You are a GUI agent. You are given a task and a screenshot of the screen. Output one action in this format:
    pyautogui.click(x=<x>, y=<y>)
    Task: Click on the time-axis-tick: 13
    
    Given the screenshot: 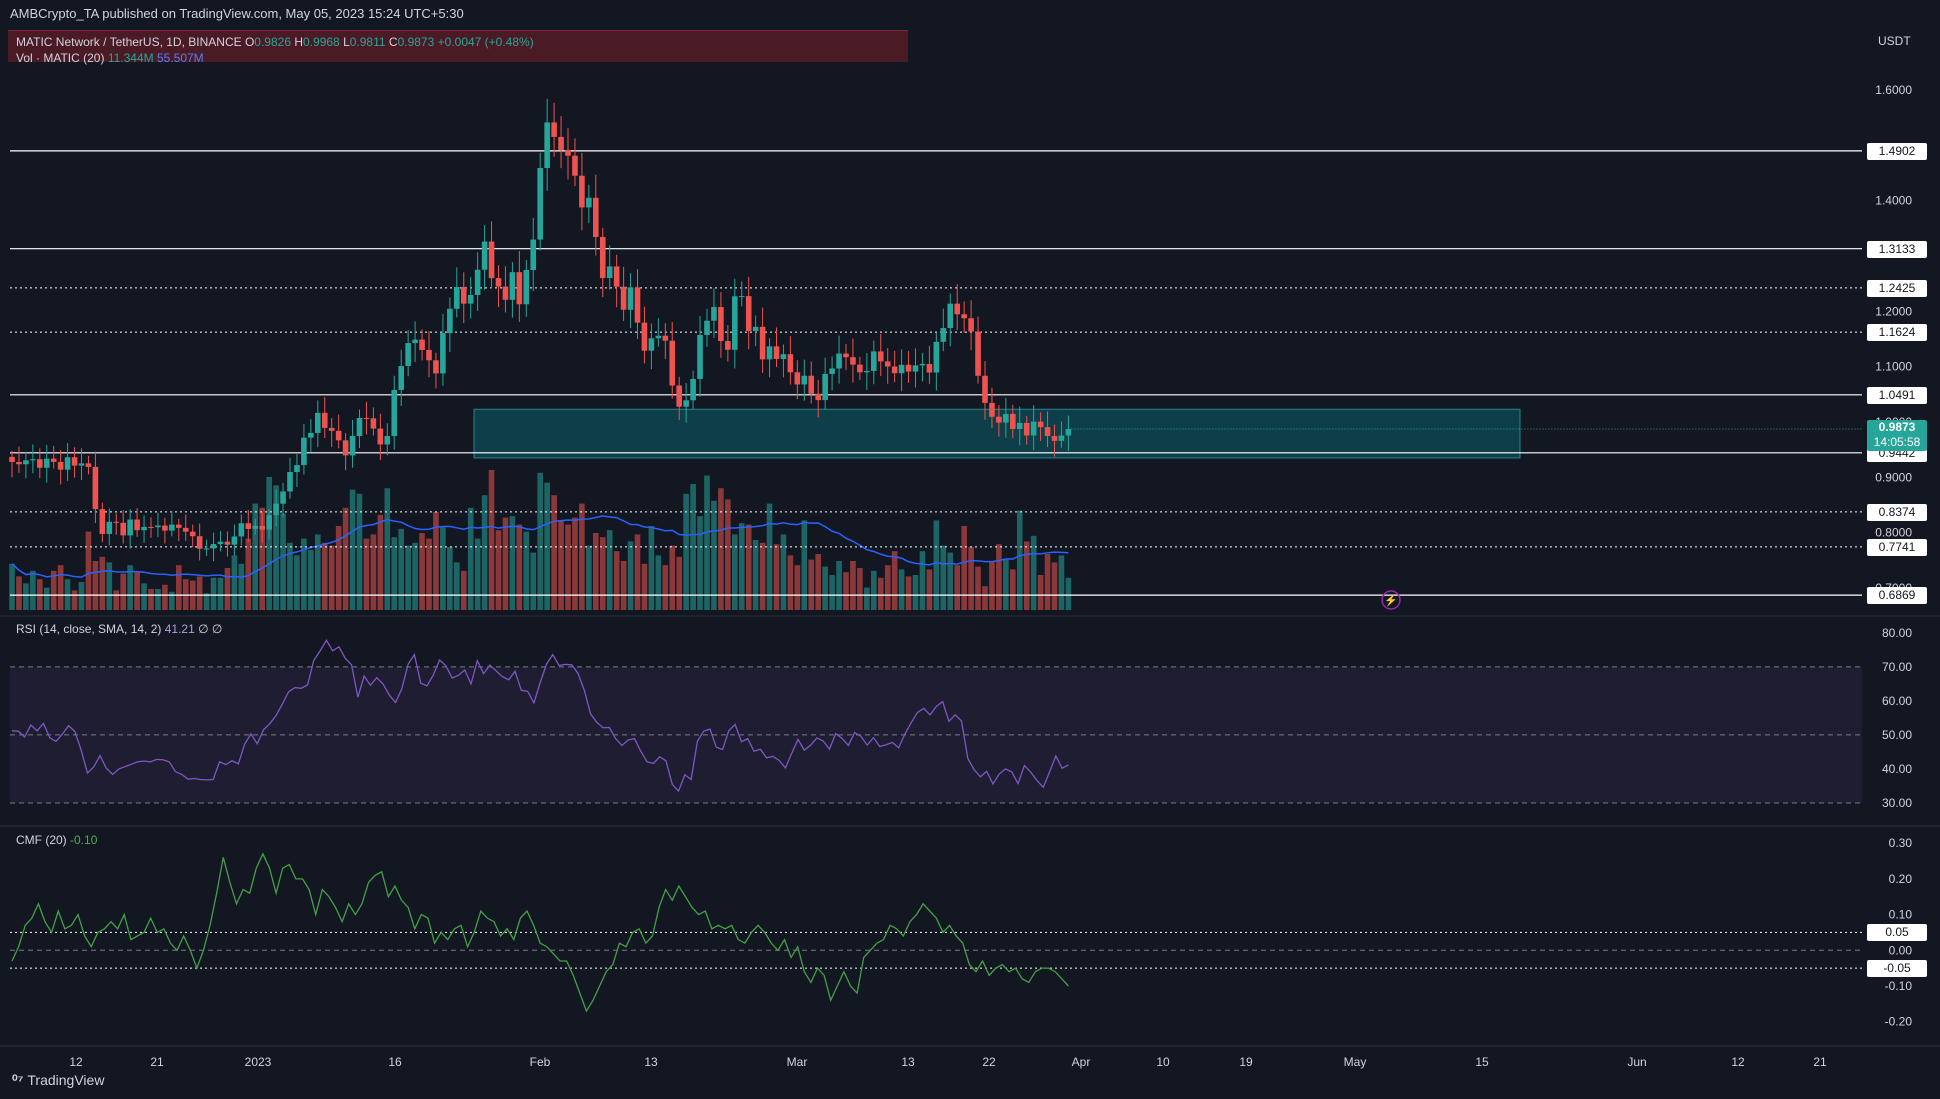 What is the action you would take?
    pyautogui.click(x=908, y=1062)
    